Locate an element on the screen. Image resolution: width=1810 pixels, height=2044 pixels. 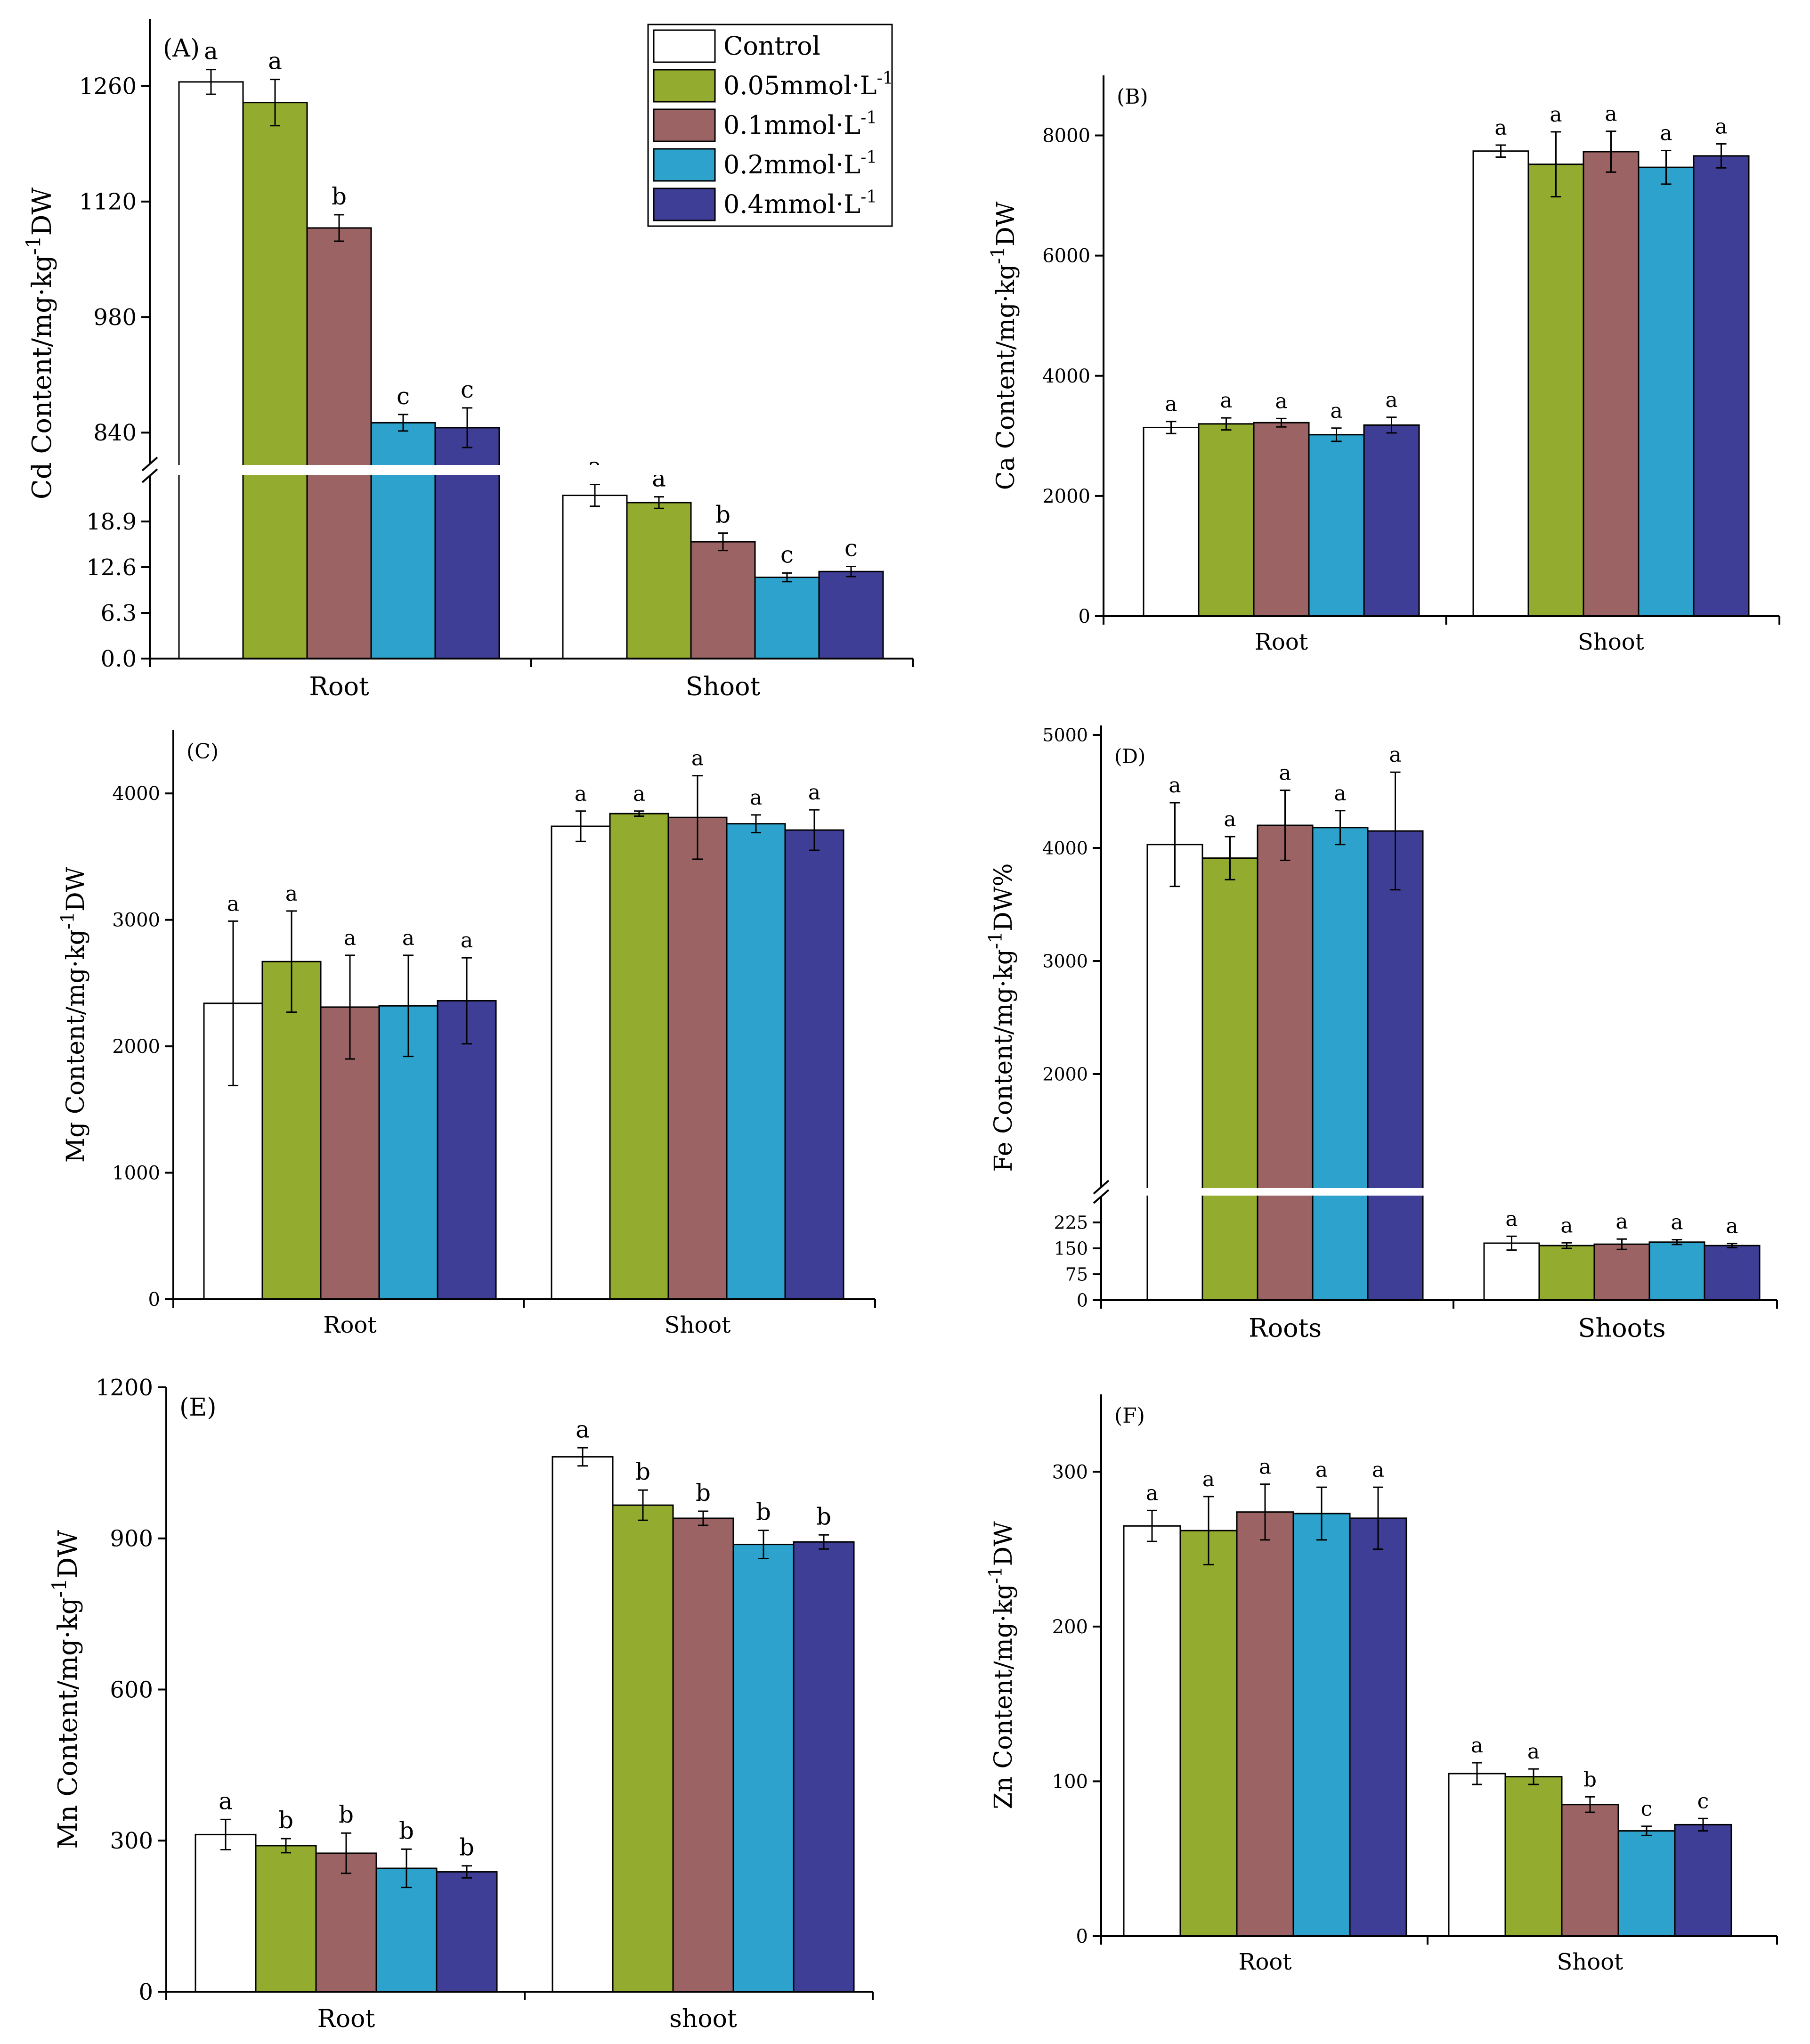
y-tick-label: 6.3 is located at coordinates (119, 613).